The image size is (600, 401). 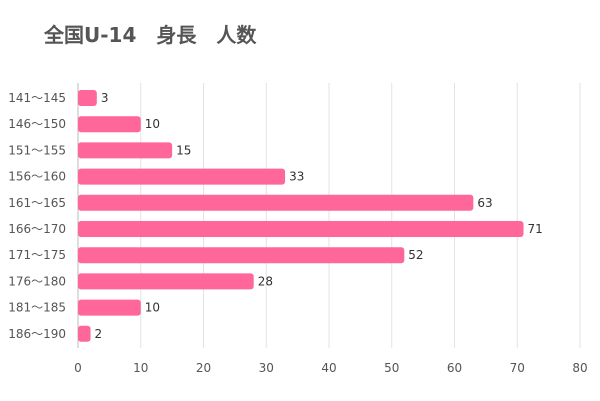 What do you see at coordinates (78, 368) in the screenshot?
I see `x-tick-label-0: 0` at bounding box center [78, 368].